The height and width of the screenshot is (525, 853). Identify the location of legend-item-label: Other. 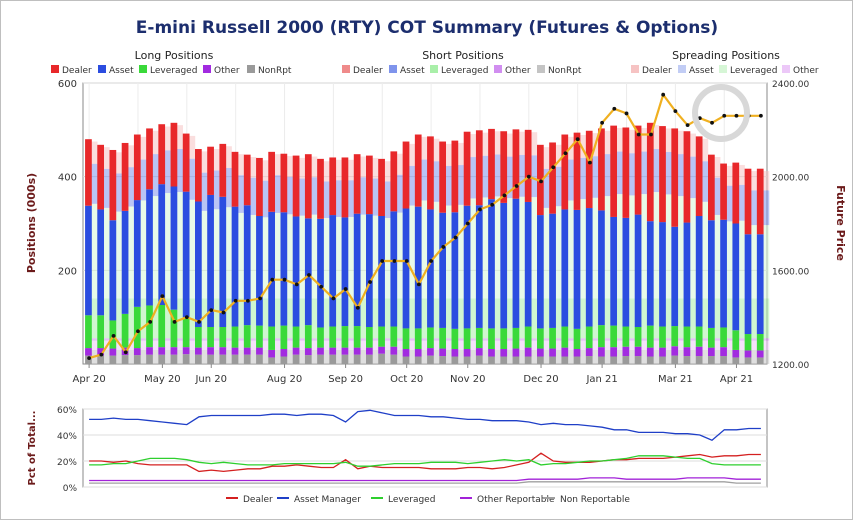
(227, 71).